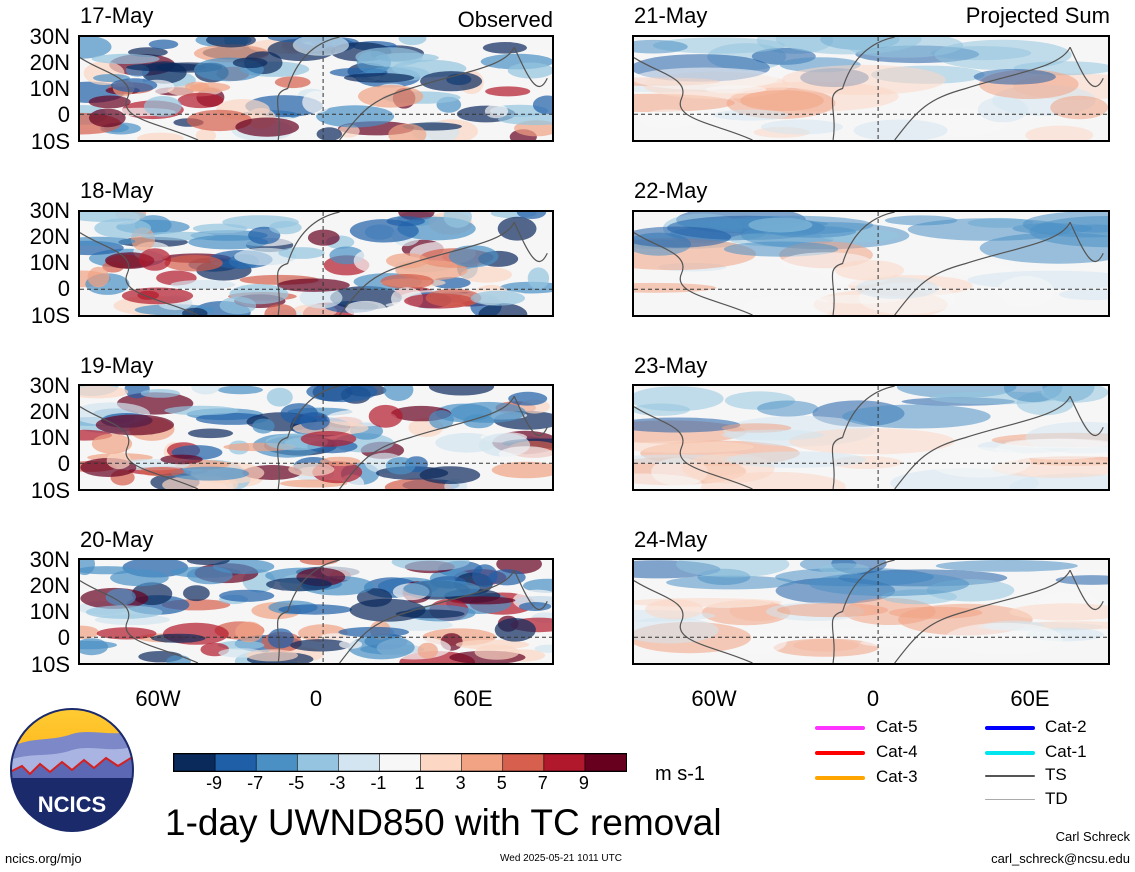 The width and height of the screenshot is (1135, 872). I want to click on lon-label: 60W, so click(714, 698).